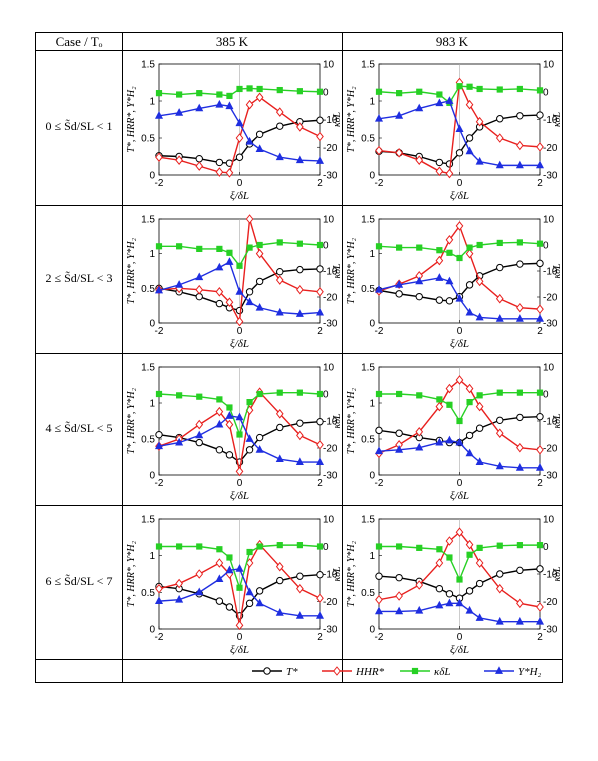 The image size is (598, 761). Describe the element at coordinates (232, 41) in the screenshot. I see `header-385k: 385 K` at that location.